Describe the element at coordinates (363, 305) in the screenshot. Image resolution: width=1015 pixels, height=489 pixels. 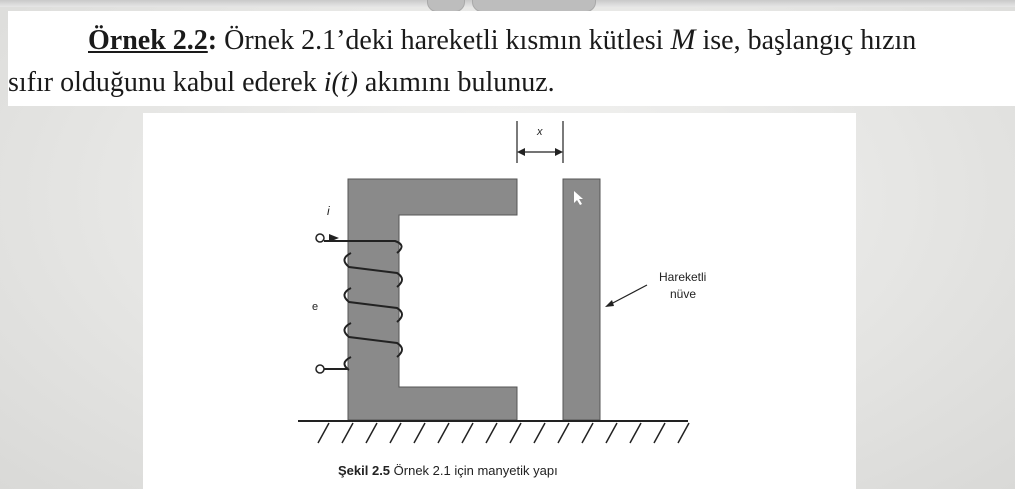
I see `coil-windings` at that location.